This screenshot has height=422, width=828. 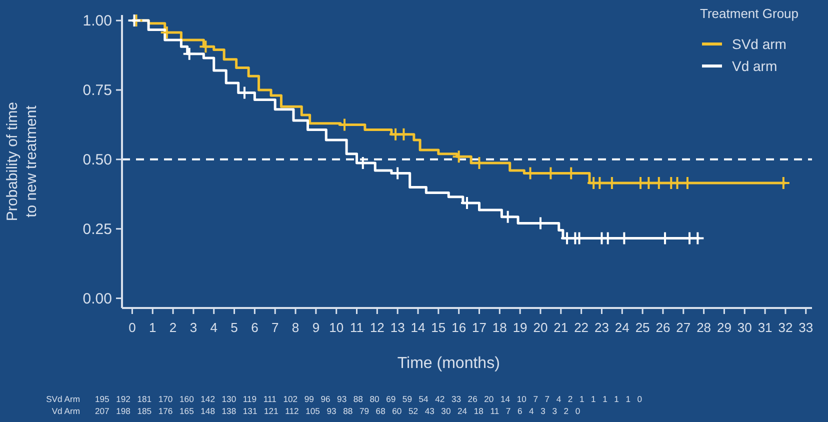 I want to click on x-tick-label: 19, so click(x=520, y=327).